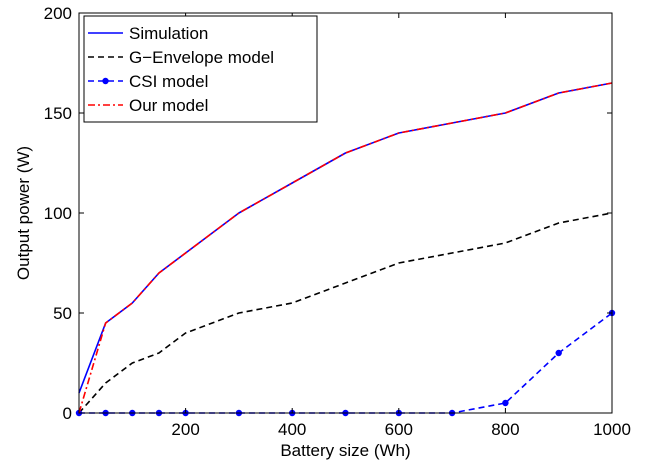 This screenshot has height=464, width=657. Describe the element at coordinates (399, 429) in the screenshot. I see `x-tick-label: 600` at that location.